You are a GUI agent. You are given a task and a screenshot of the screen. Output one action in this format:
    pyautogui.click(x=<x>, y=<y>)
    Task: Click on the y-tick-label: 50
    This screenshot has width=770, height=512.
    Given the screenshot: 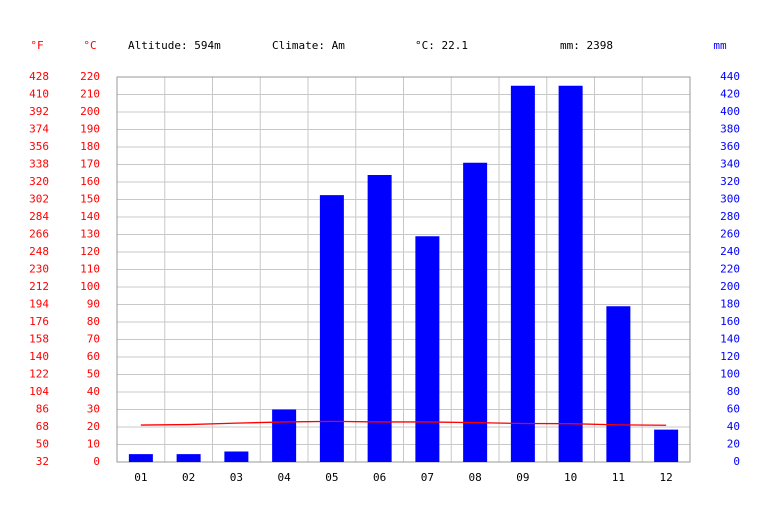 What is the action you would take?
    pyautogui.click(x=93, y=374)
    